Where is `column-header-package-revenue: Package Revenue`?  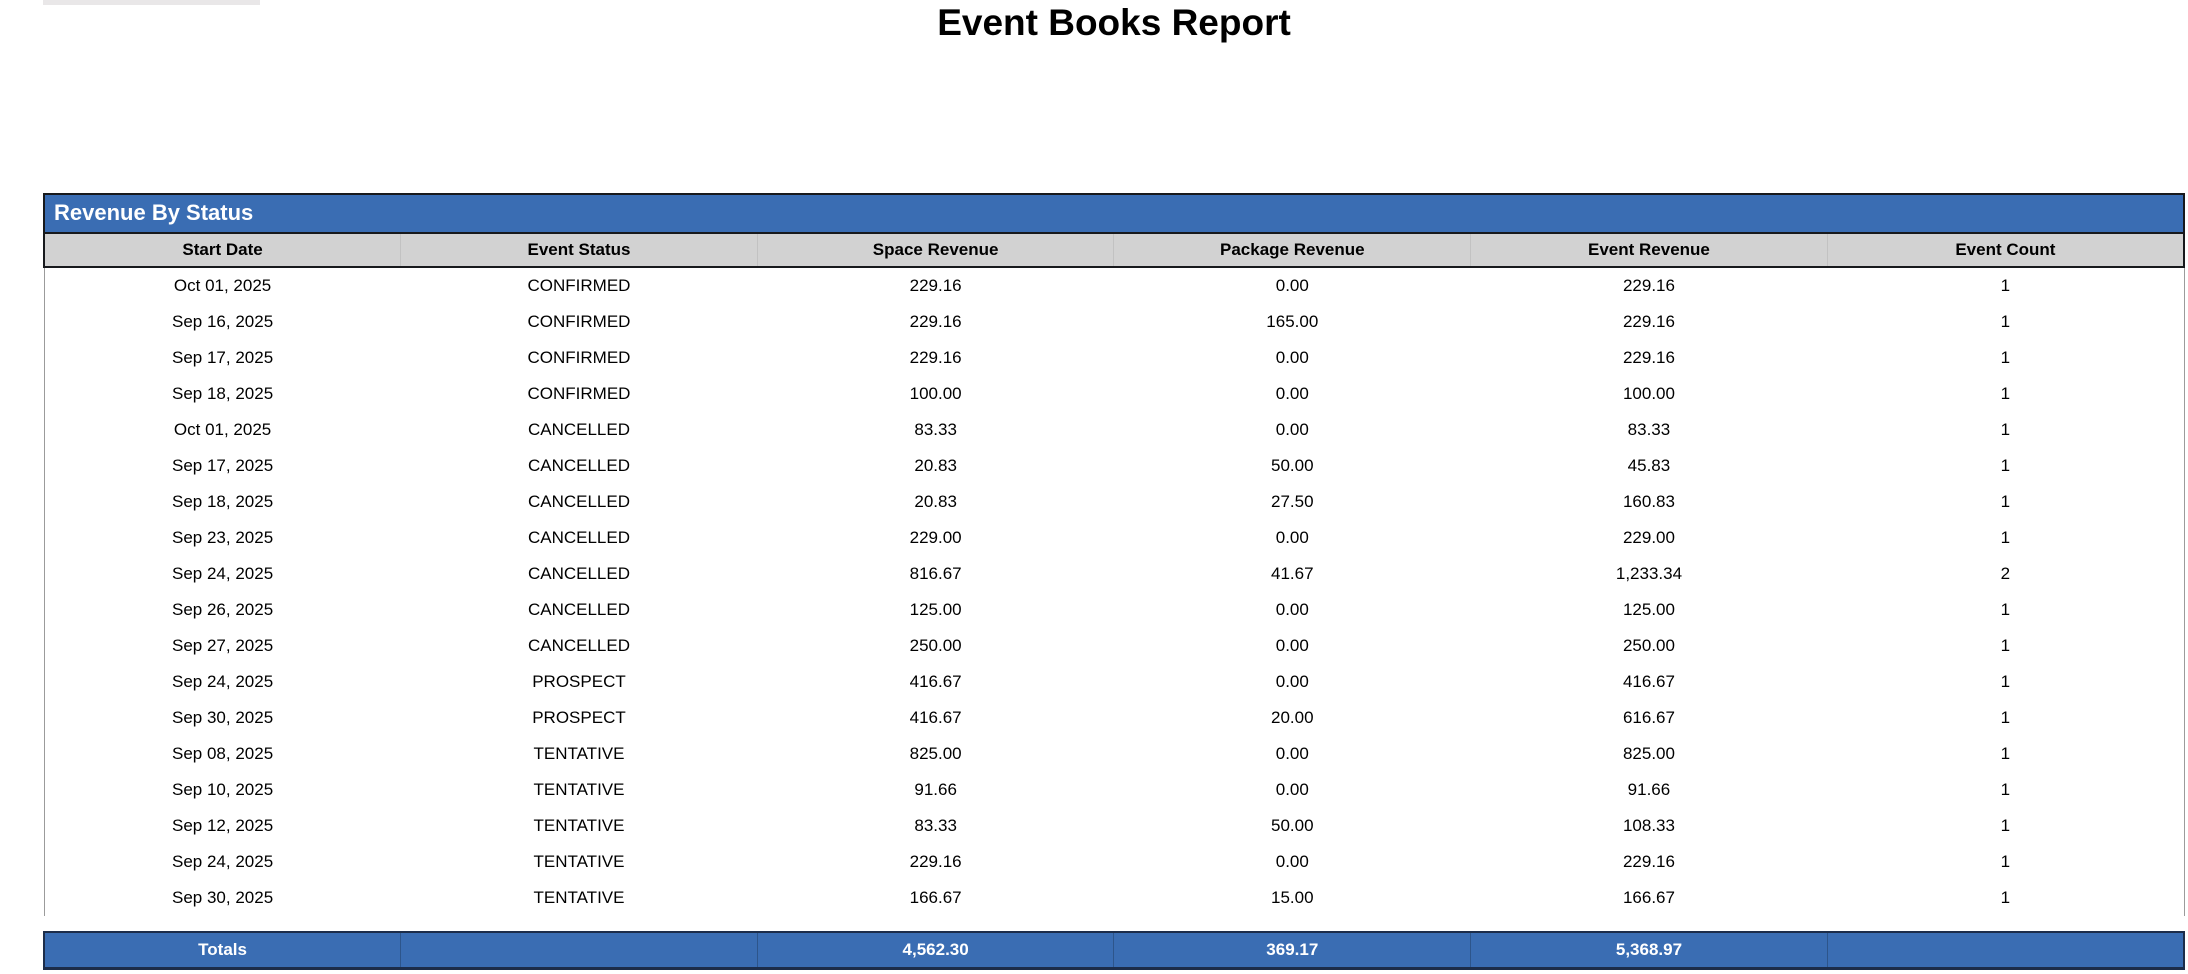 column-header-package-revenue: Package Revenue is located at coordinates (1292, 250).